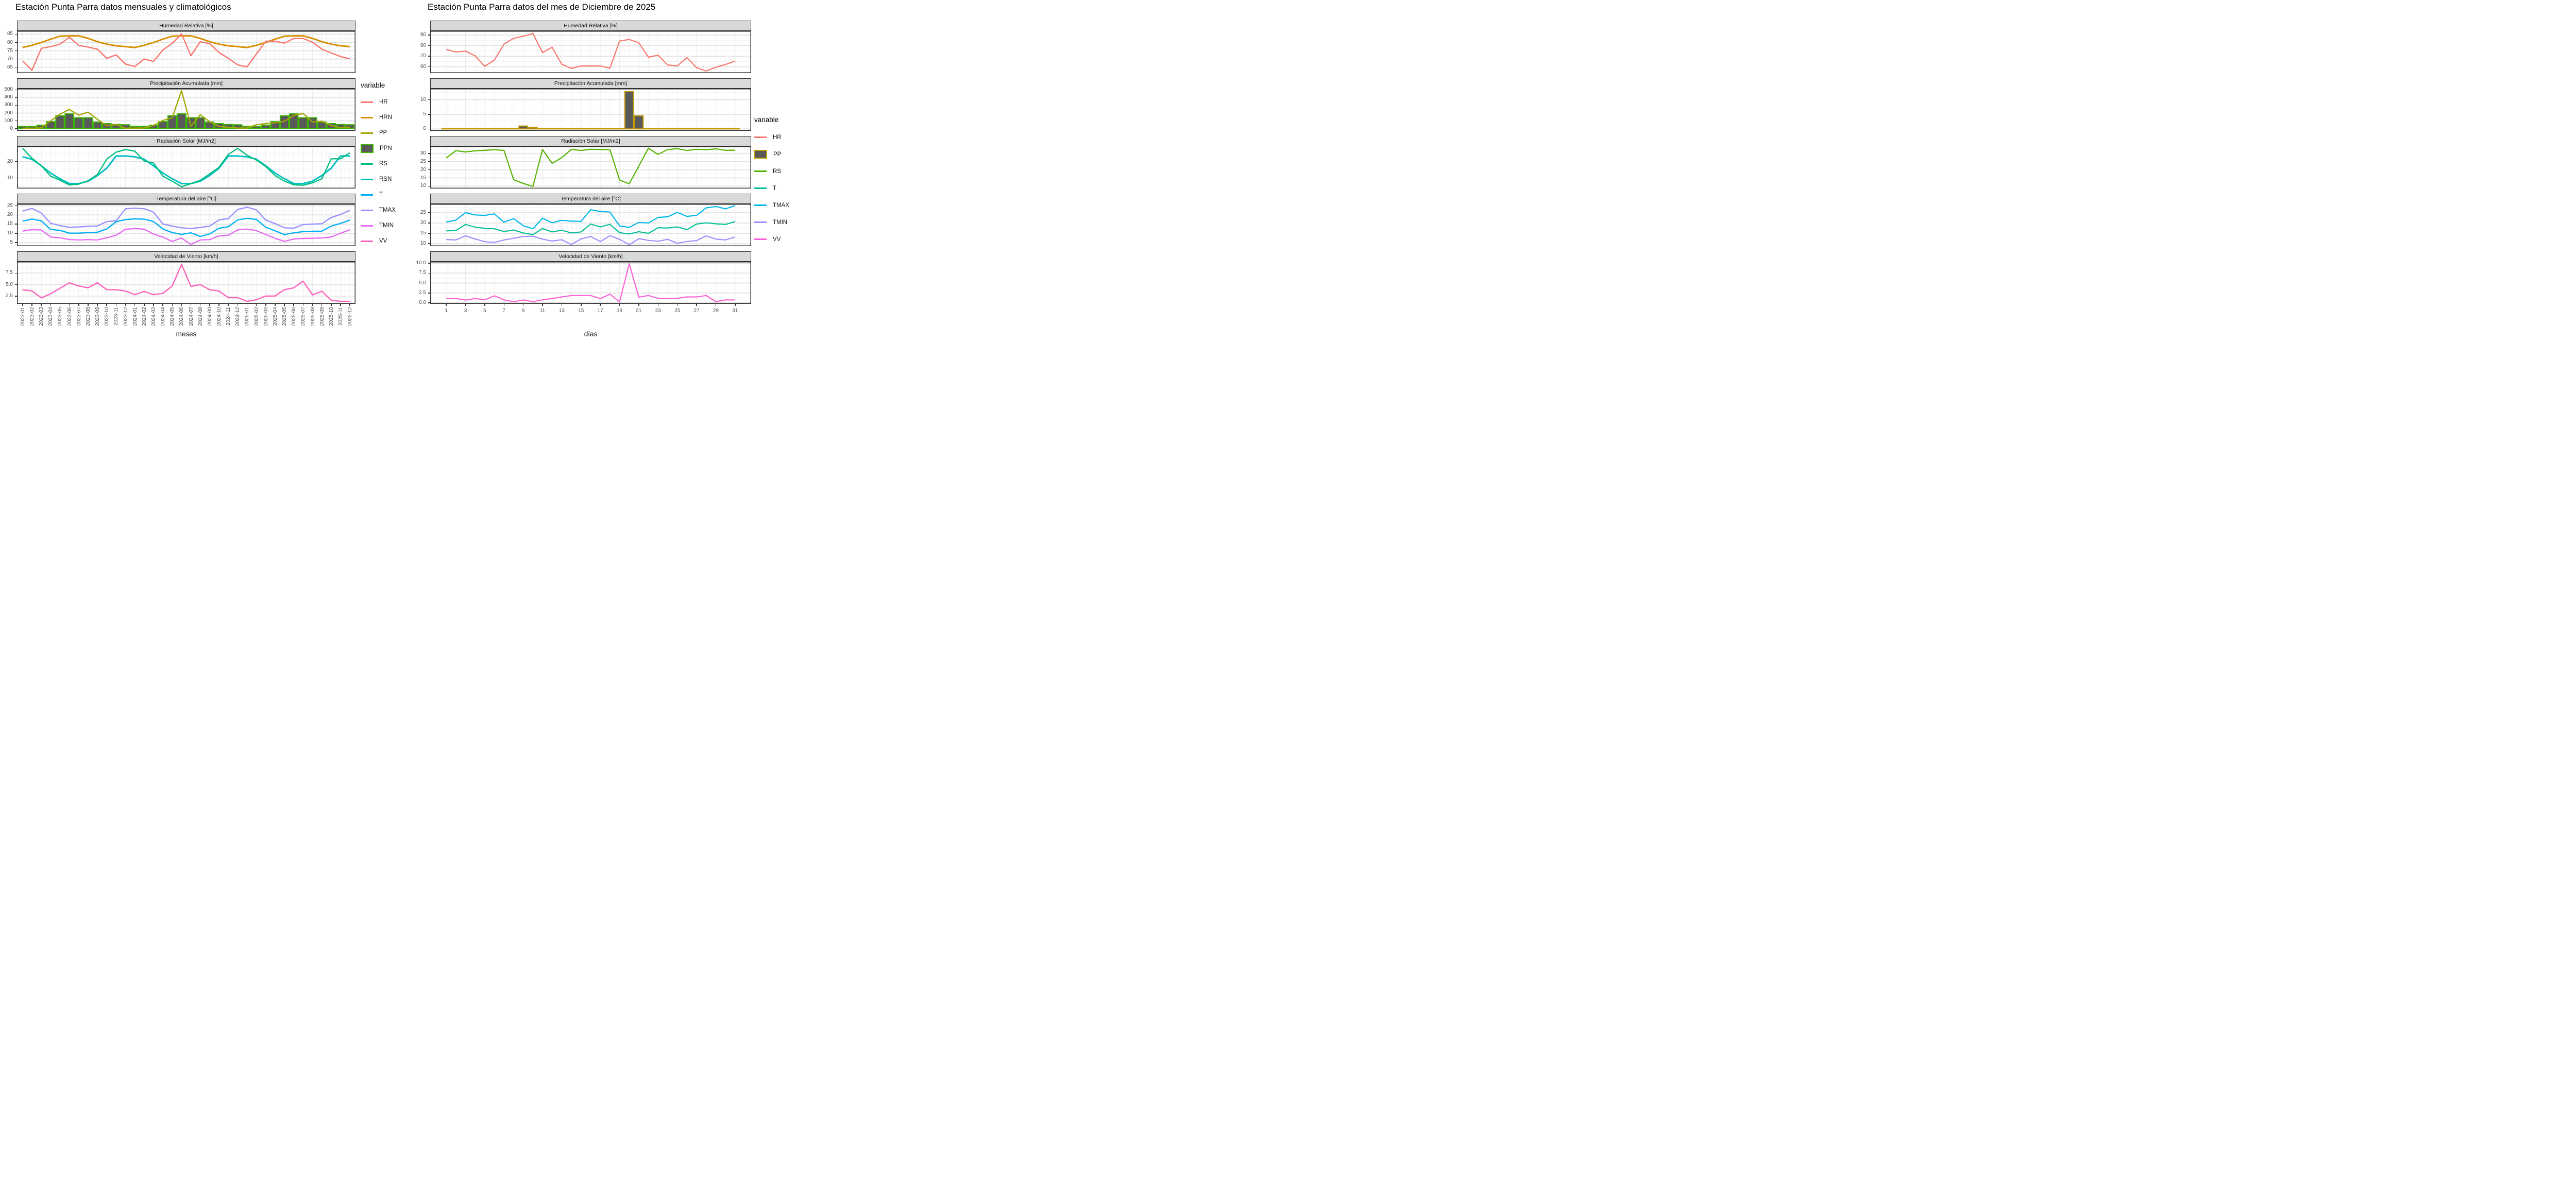 This screenshot has height=1199, width=2576. What do you see at coordinates (424, 114) in the screenshot?
I see `y-tick-label: 5` at bounding box center [424, 114].